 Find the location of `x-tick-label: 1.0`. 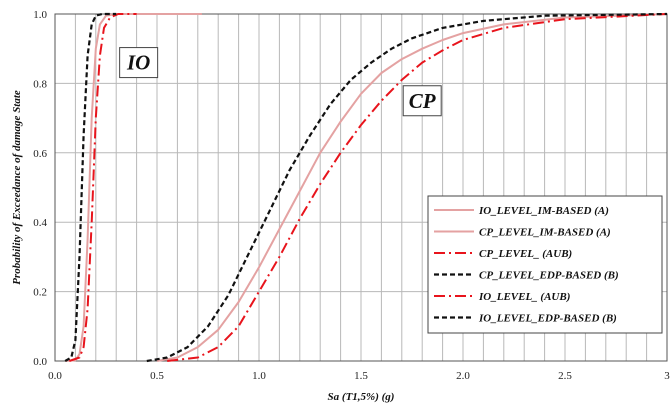

x-tick-label: 1.0 is located at coordinates (259, 376).